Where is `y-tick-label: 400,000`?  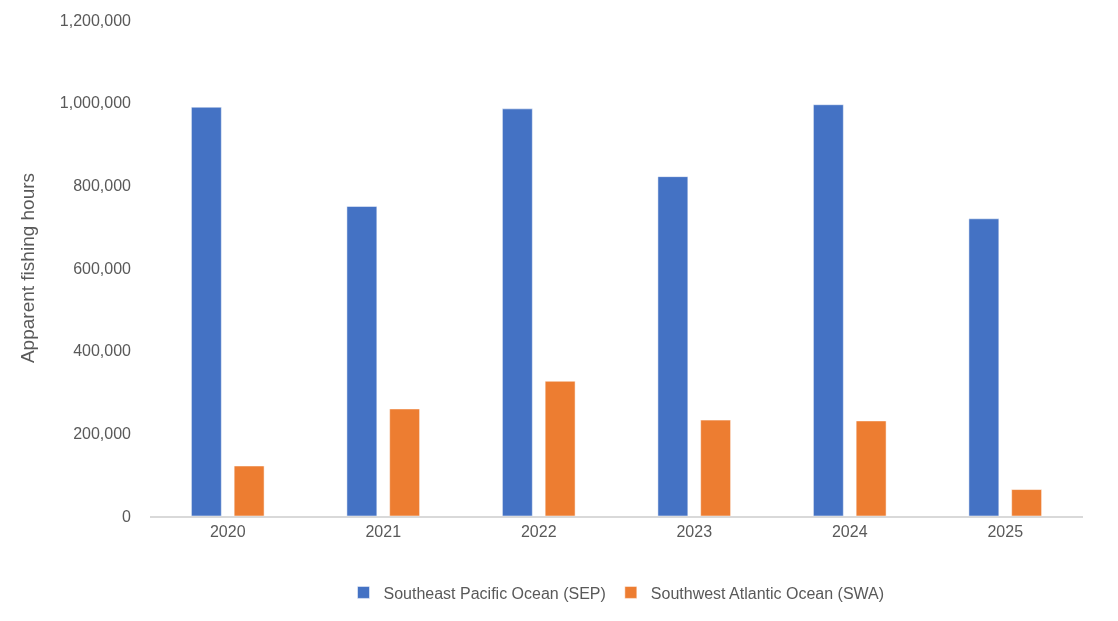 y-tick-label: 400,000 is located at coordinates (102, 351).